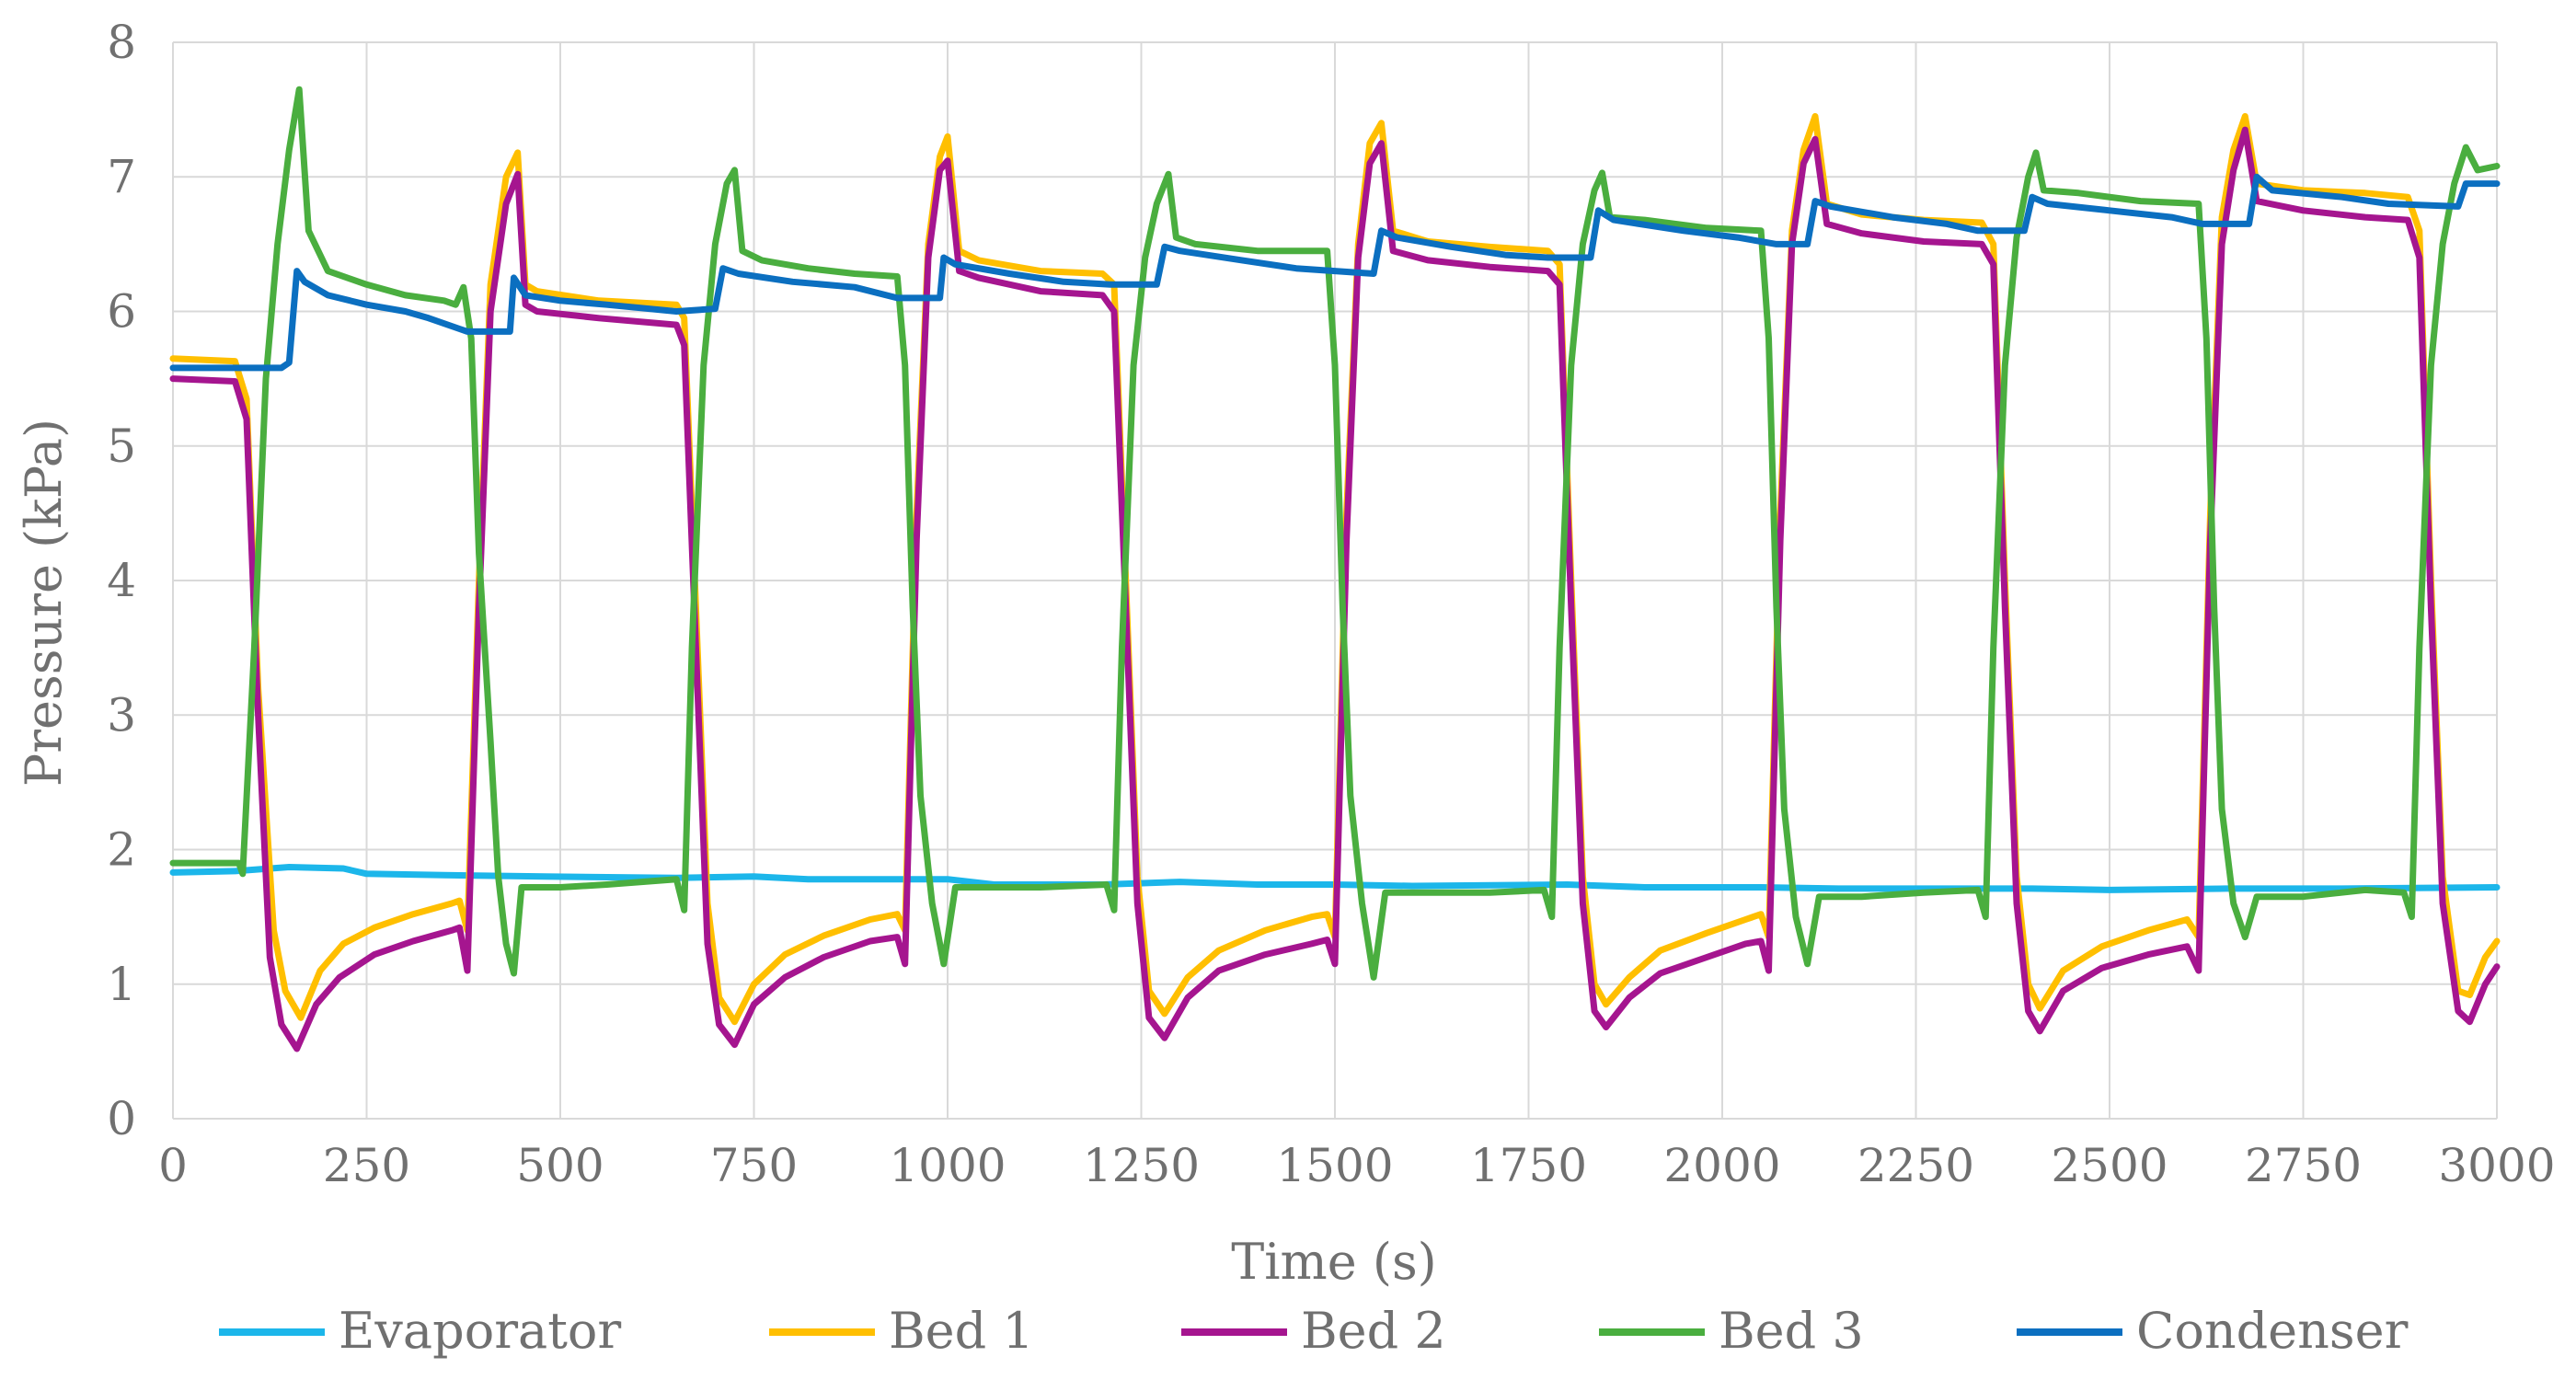  I want to click on y-tick-label: 5, so click(121, 446).